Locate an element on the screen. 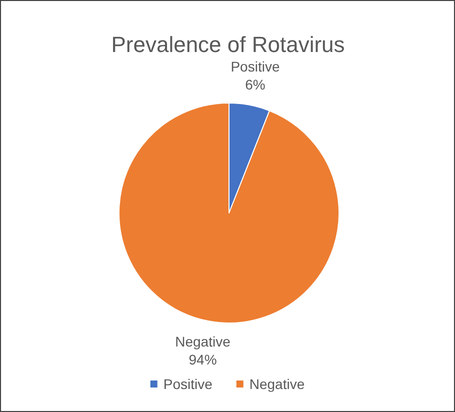 This screenshot has height=412, width=455. legend-label: Positive is located at coordinates (188, 384).